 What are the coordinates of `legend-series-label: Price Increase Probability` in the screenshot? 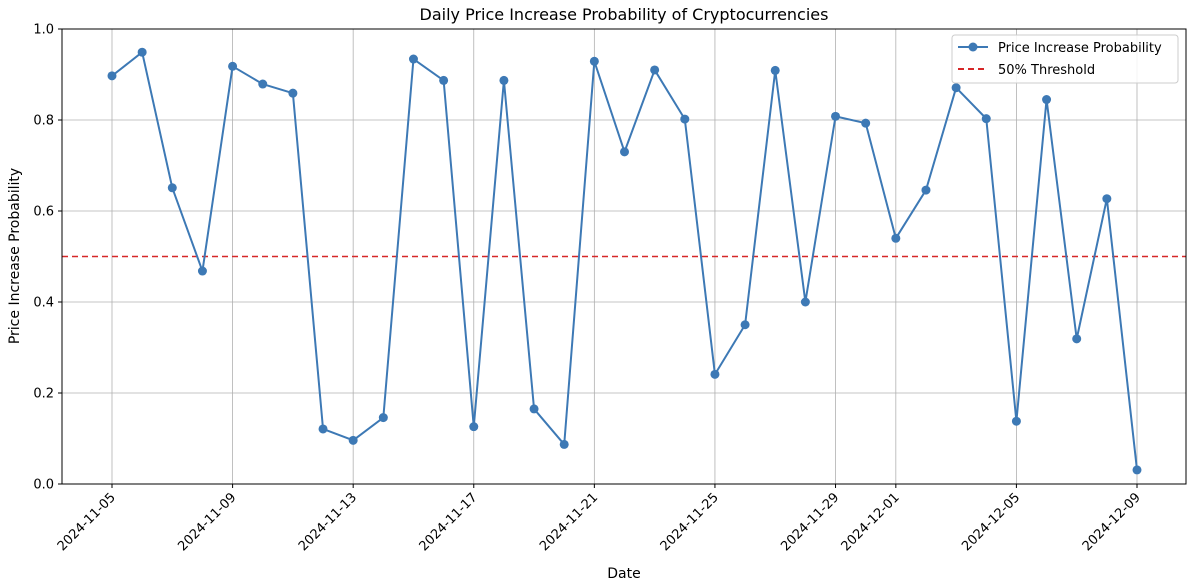 It's located at (1080, 48).